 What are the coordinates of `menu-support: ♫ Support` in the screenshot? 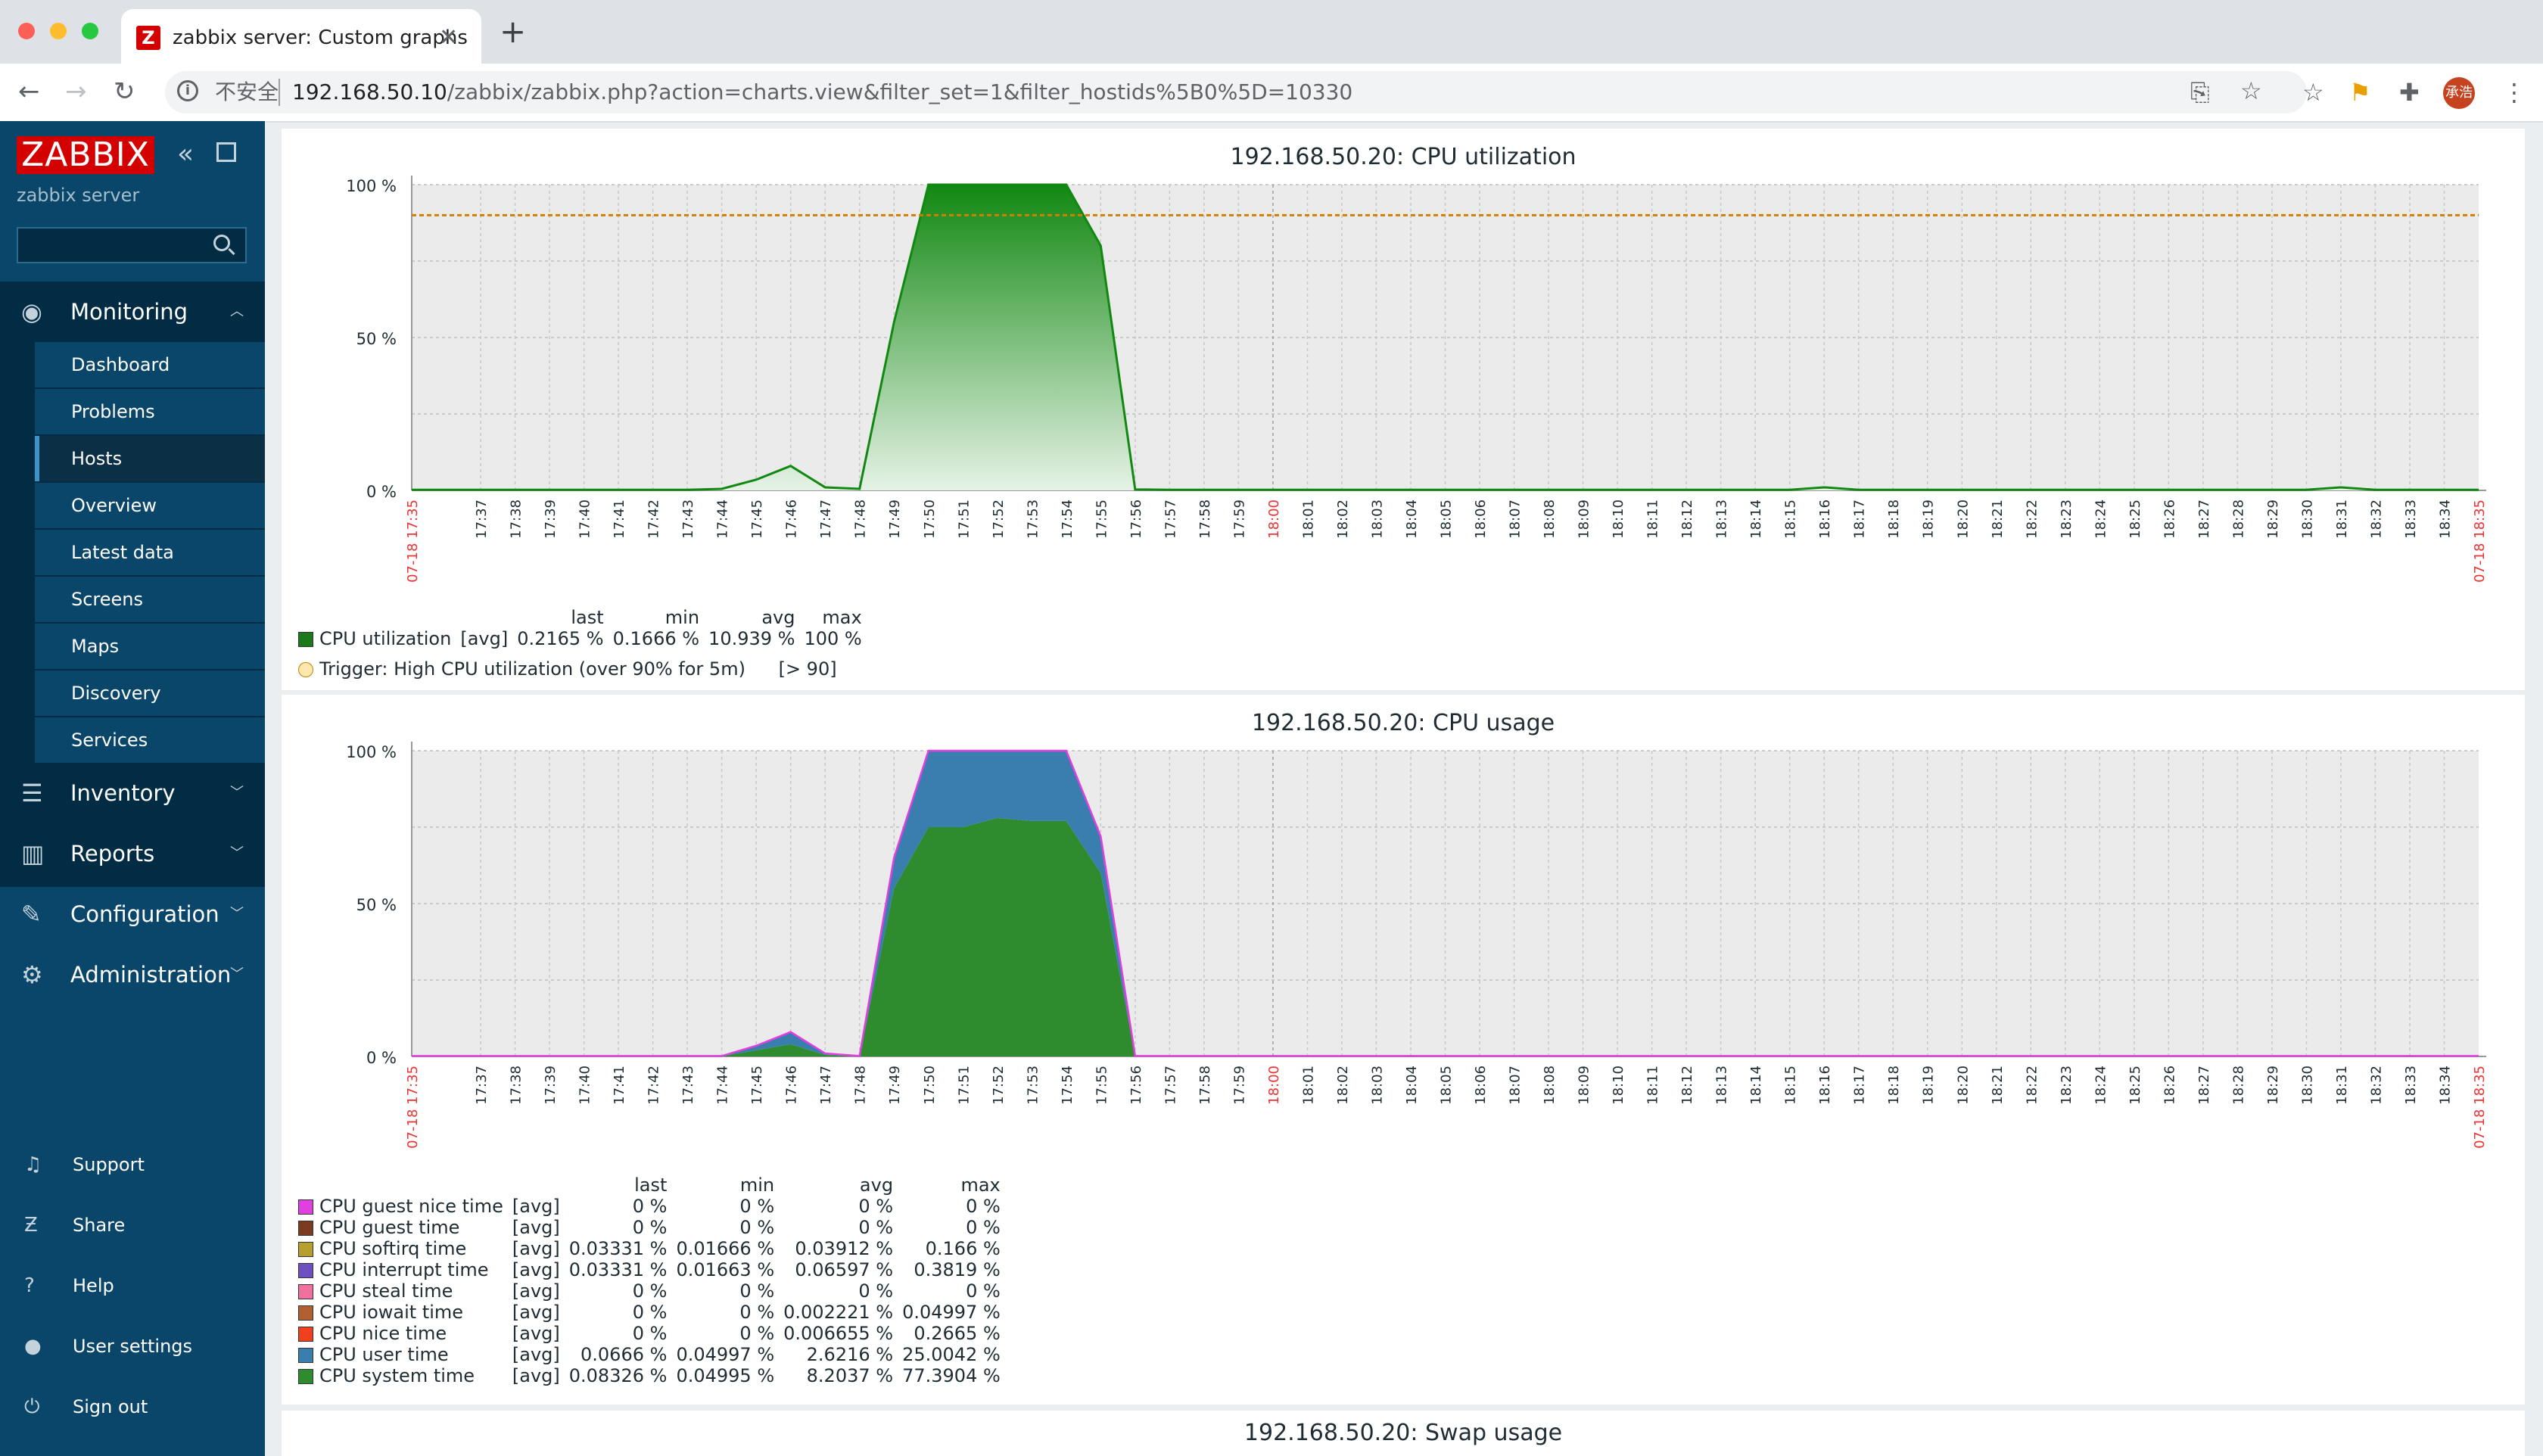 It's located at (132, 1164).